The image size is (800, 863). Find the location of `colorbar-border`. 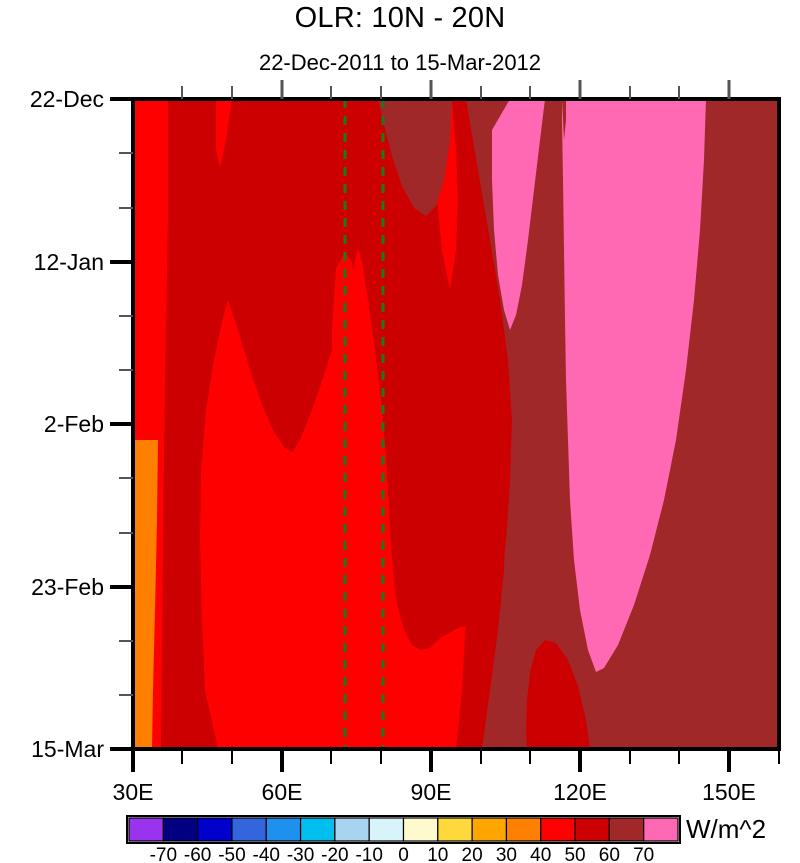

colorbar-border is located at coordinates (403, 829).